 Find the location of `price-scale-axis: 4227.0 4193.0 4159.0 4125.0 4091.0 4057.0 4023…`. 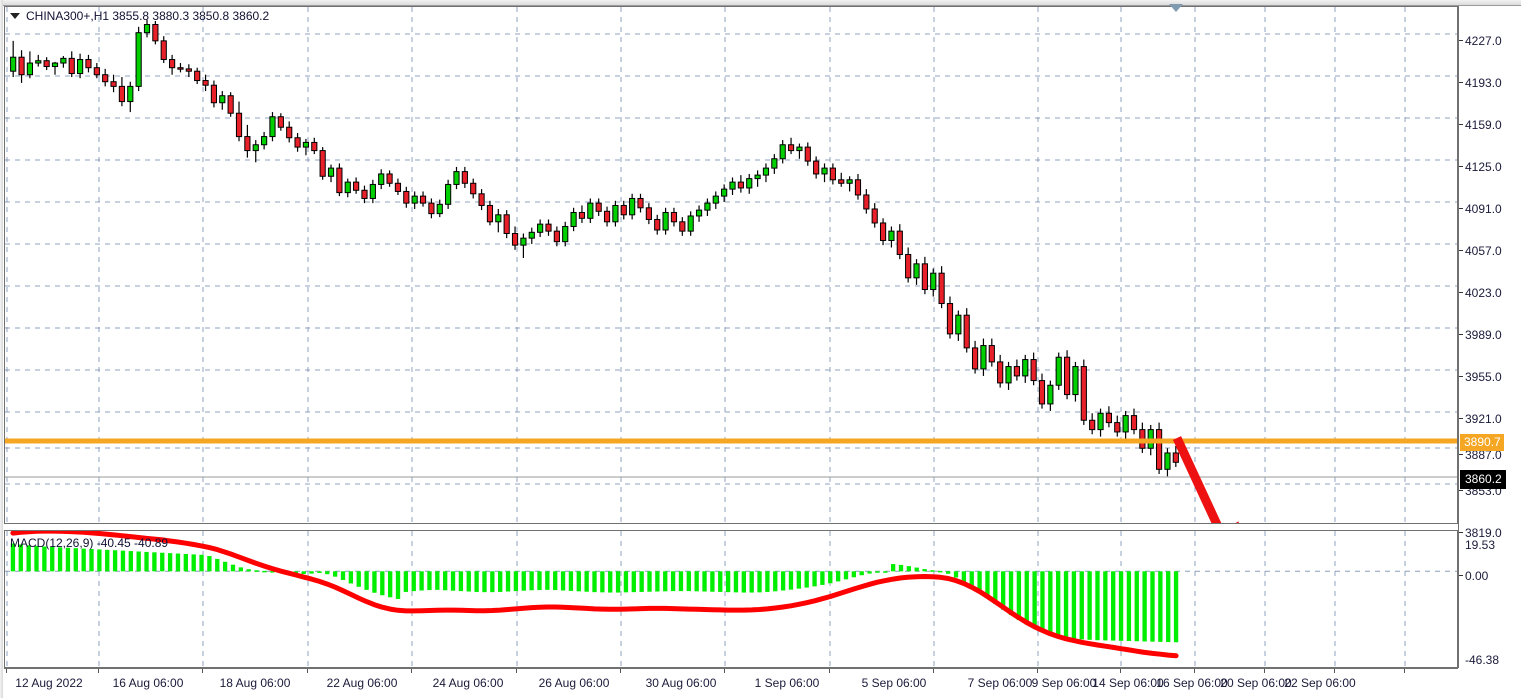

price-scale-axis: 4227.0 4193.0 4159.0 4125.0 4091.0 4057.0 4023… is located at coordinates (1489, 337).